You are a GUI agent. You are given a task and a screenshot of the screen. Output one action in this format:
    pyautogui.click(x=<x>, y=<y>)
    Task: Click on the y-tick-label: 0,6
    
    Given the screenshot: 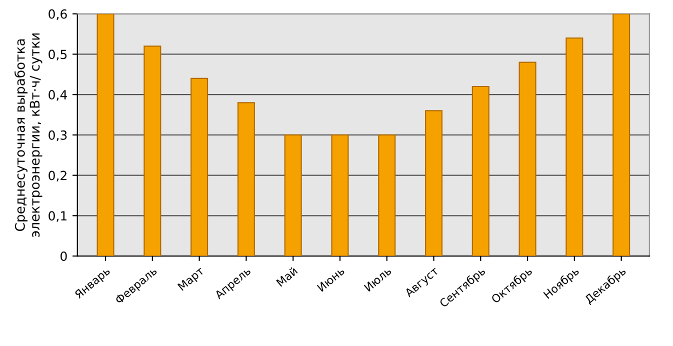 What is the action you would take?
    pyautogui.click(x=57, y=14)
    